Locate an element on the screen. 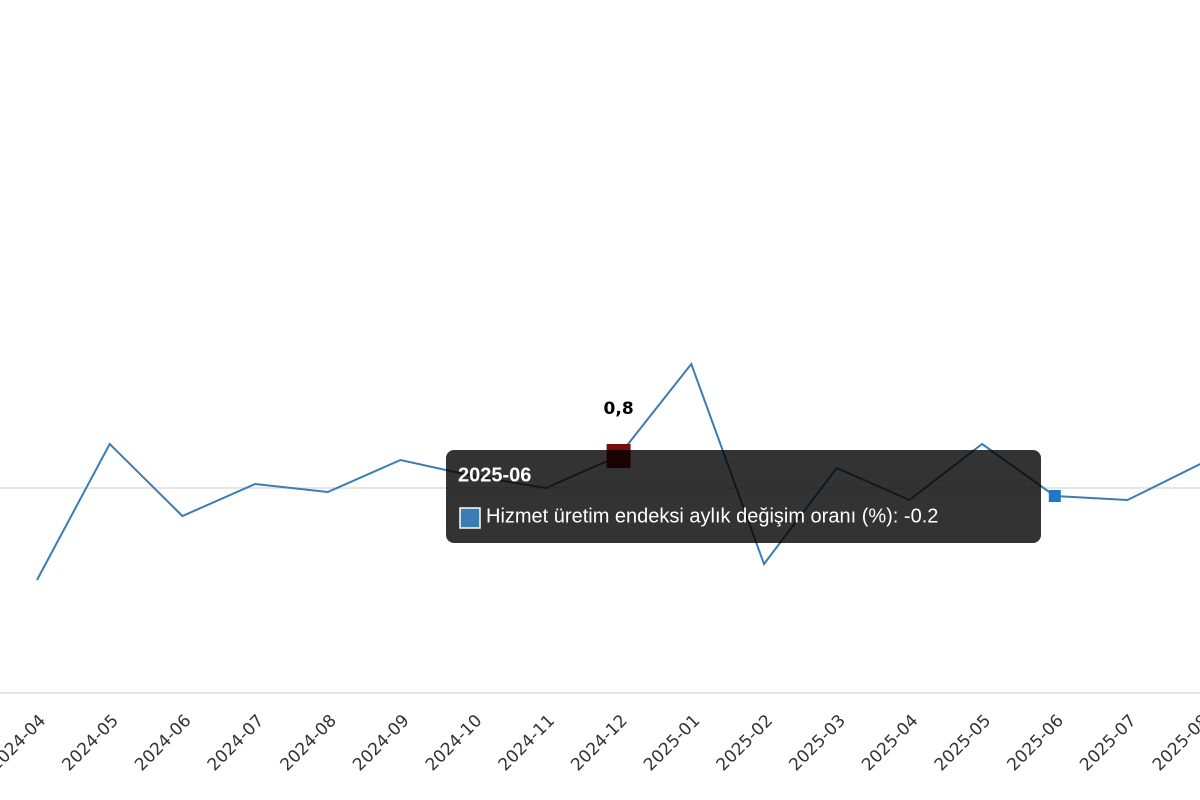 The width and height of the screenshot is (1200, 800). data-label: 0,8 is located at coordinates (619, 409).